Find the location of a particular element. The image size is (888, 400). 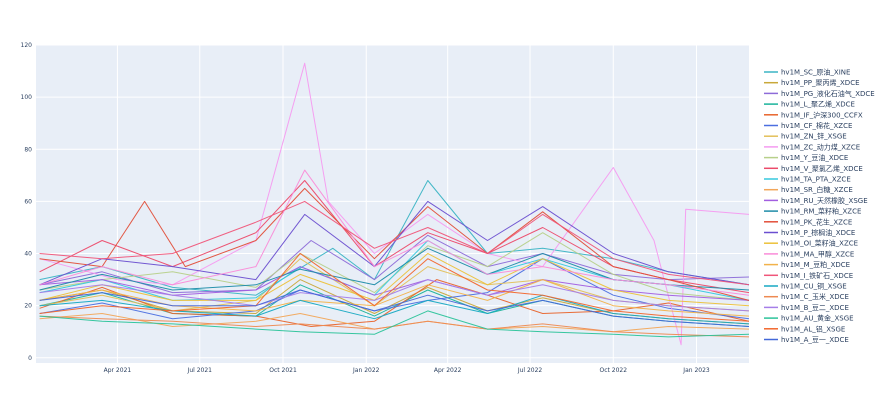

legend-item: hv1M_CF_棉花_XZCE is located at coordinates (808, 125).